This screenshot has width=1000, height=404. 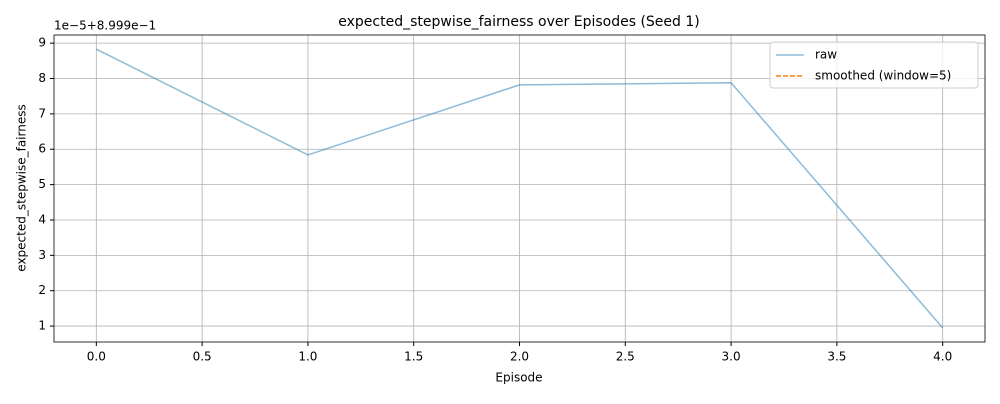 What do you see at coordinates (202, 357) in the screenshot?
I see `x-tick-label: 0.5` at bounding box center [202, 357].